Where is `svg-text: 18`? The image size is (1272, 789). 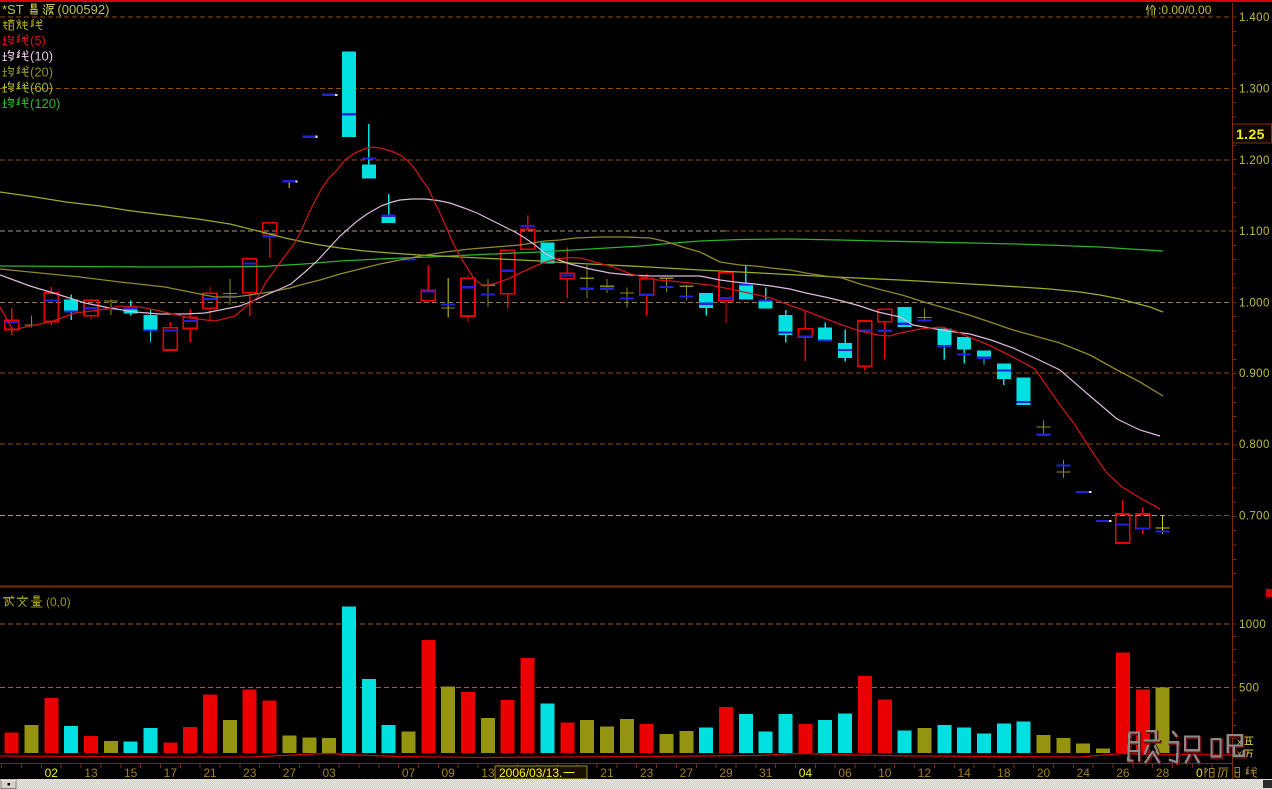 svg-text: 18 is located at coordinates (1004, 773).